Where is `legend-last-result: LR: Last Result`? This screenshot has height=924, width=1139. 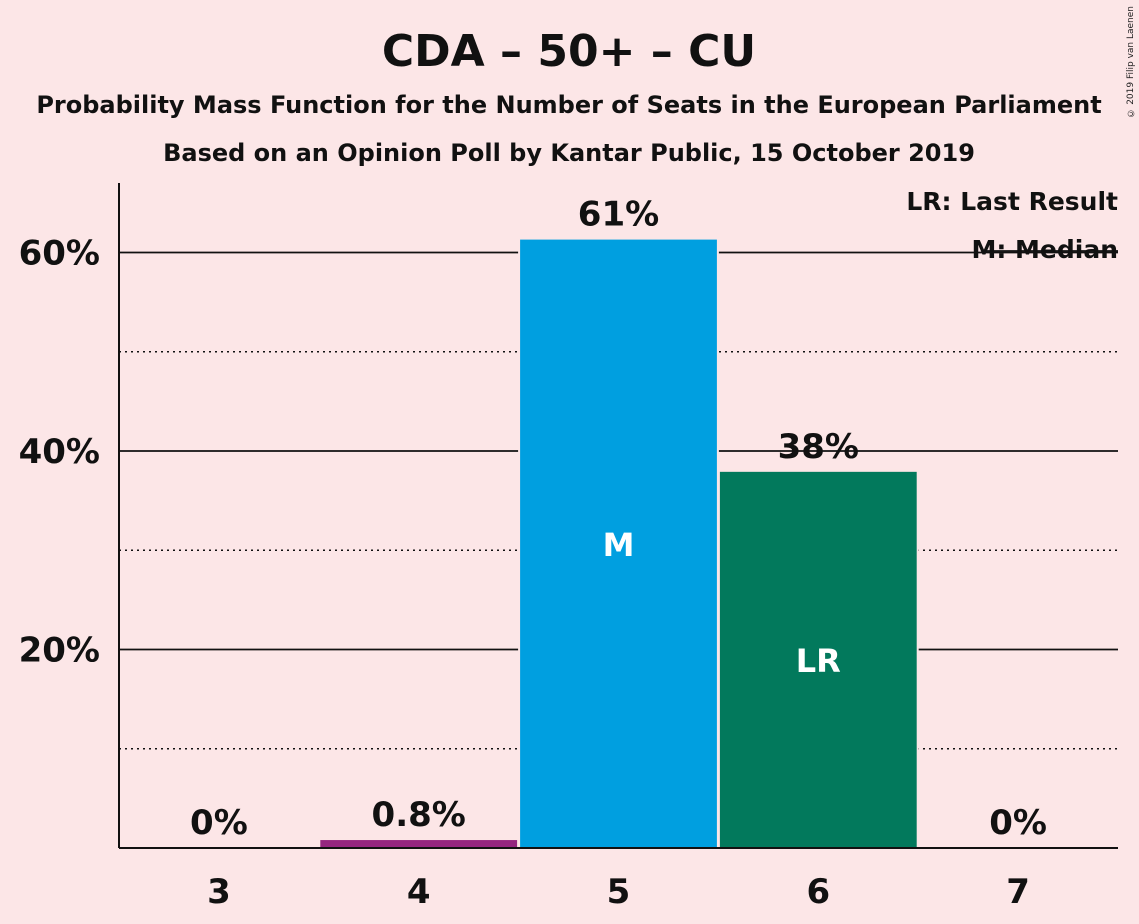
legend-last-result: LR: Last Result is located at coordinates (1012, 201).